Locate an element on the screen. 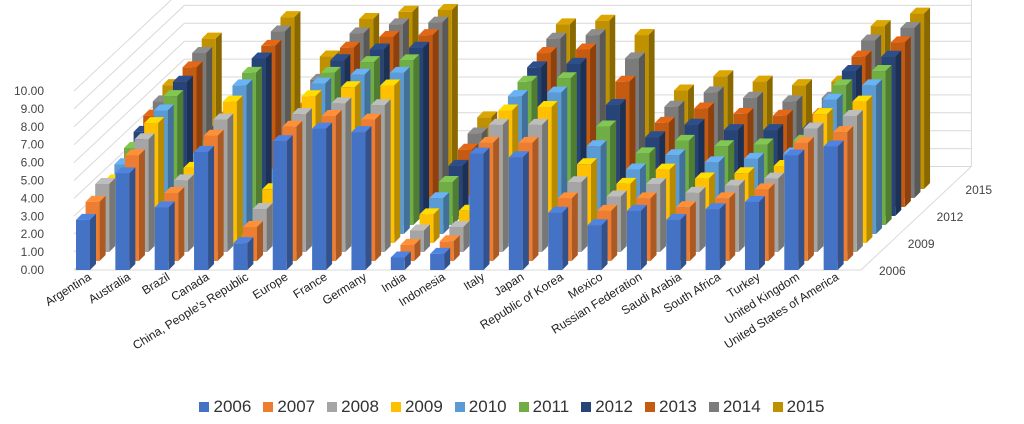 This screenshot has height=424, width=1024. y-tick-label: 6.00 is located at coordinates (33, 163).